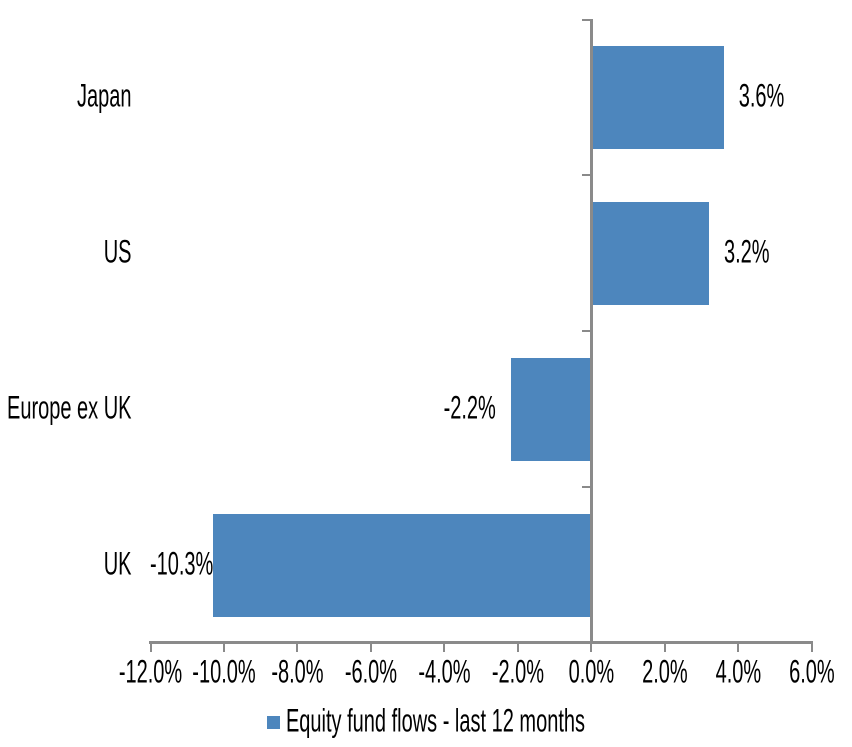 The image size is (852, 747). I want to click on bar-europe-ex-uk, so click(551, 409).